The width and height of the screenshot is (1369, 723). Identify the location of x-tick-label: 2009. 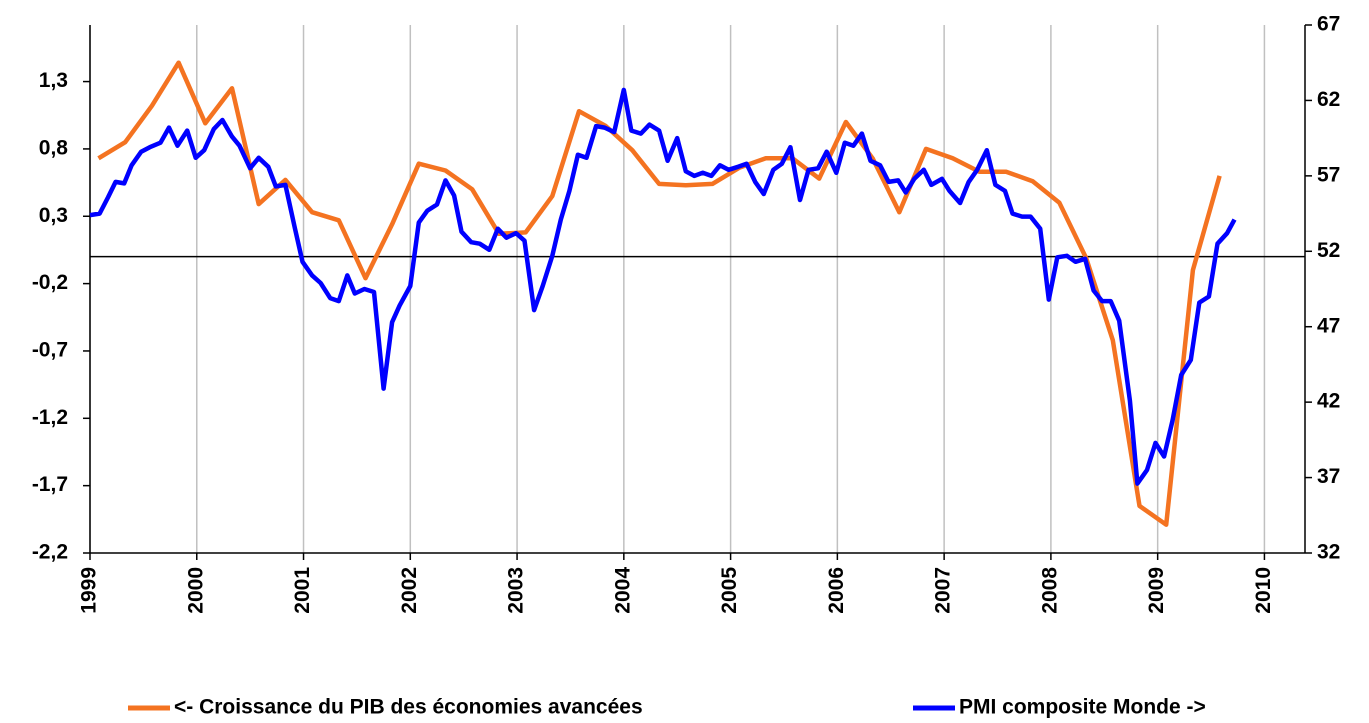
(1156, 590).